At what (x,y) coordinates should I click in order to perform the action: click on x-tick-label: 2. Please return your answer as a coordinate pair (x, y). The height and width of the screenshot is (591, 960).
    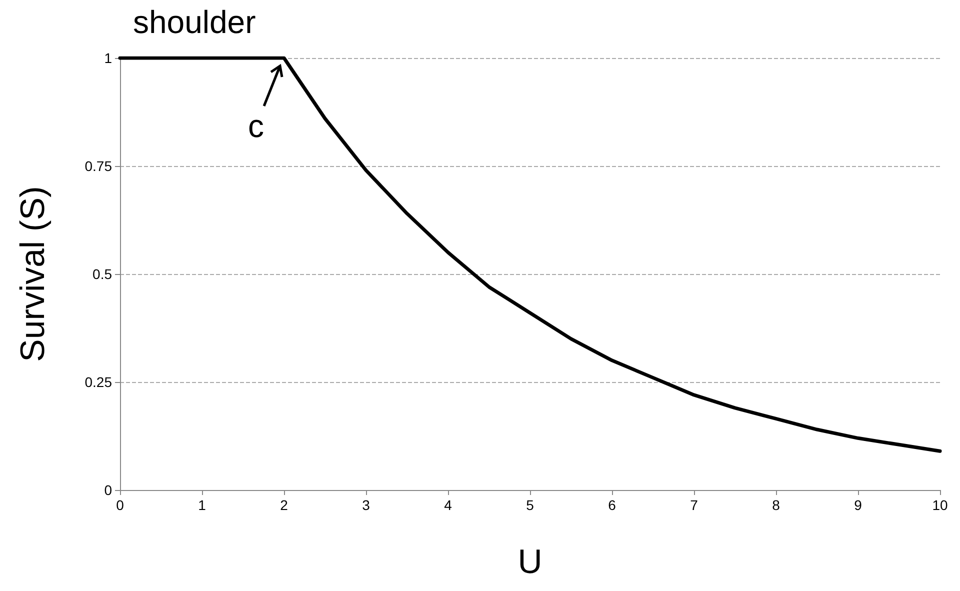
    Looking at the image, I should click on (284, 505).